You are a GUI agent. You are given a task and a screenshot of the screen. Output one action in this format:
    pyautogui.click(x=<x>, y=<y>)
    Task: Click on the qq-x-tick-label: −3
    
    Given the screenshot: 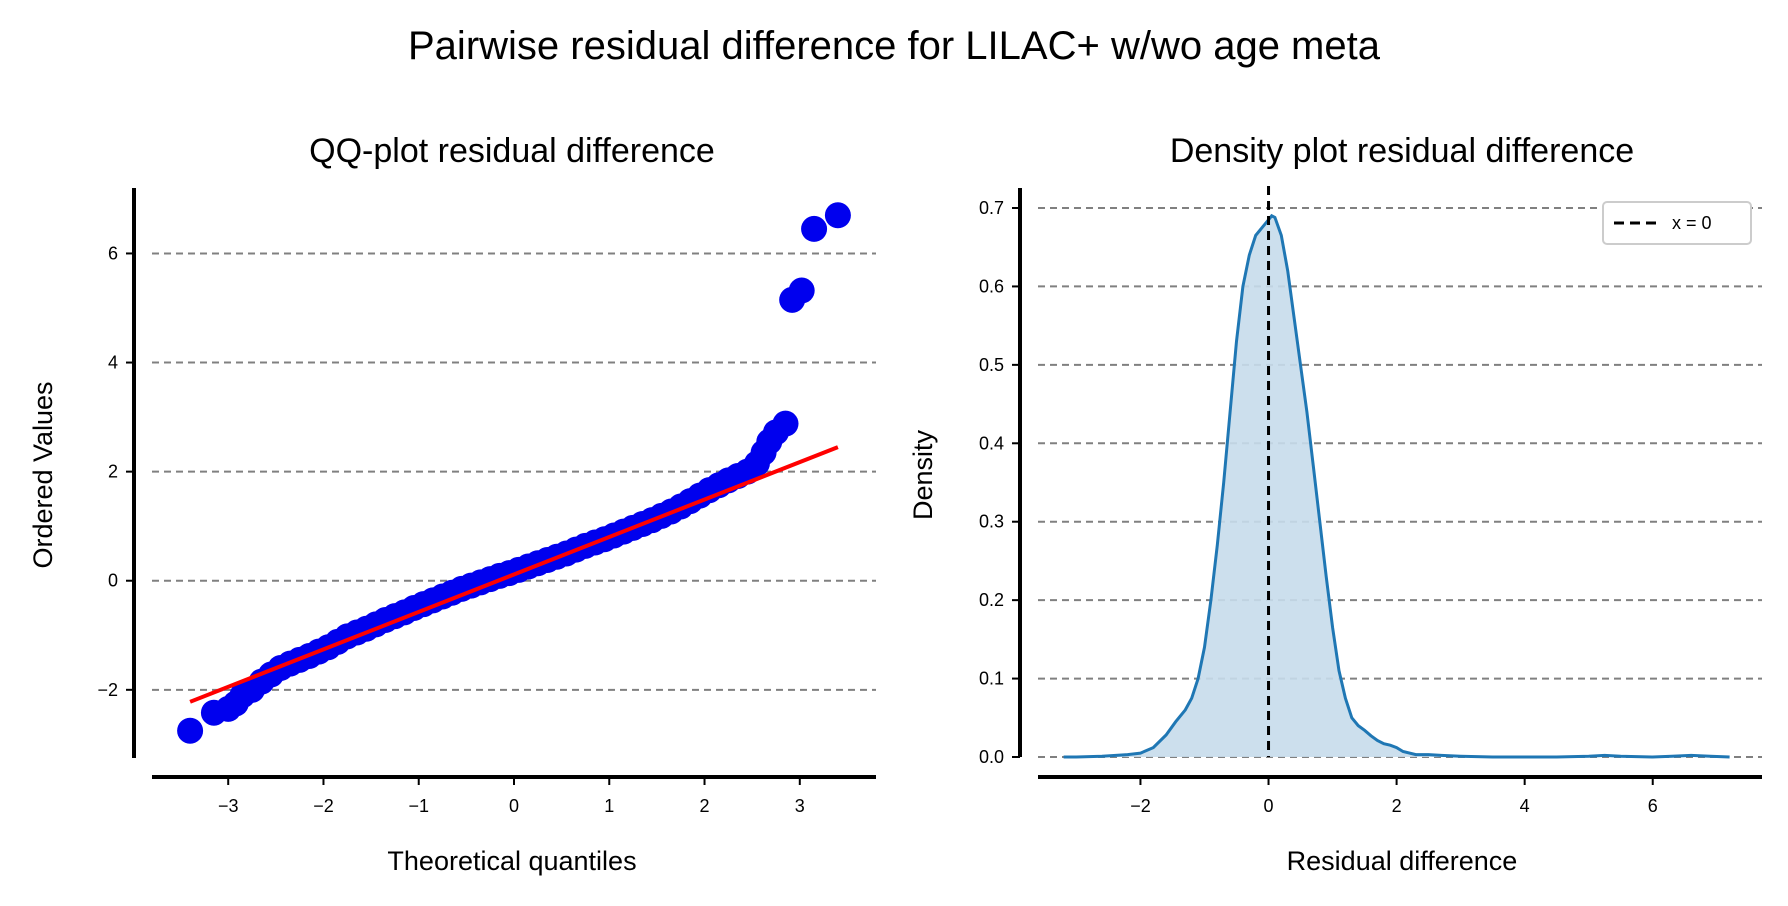 What is the action you would take?
    pyautogui.click(x=228, y=806)
    